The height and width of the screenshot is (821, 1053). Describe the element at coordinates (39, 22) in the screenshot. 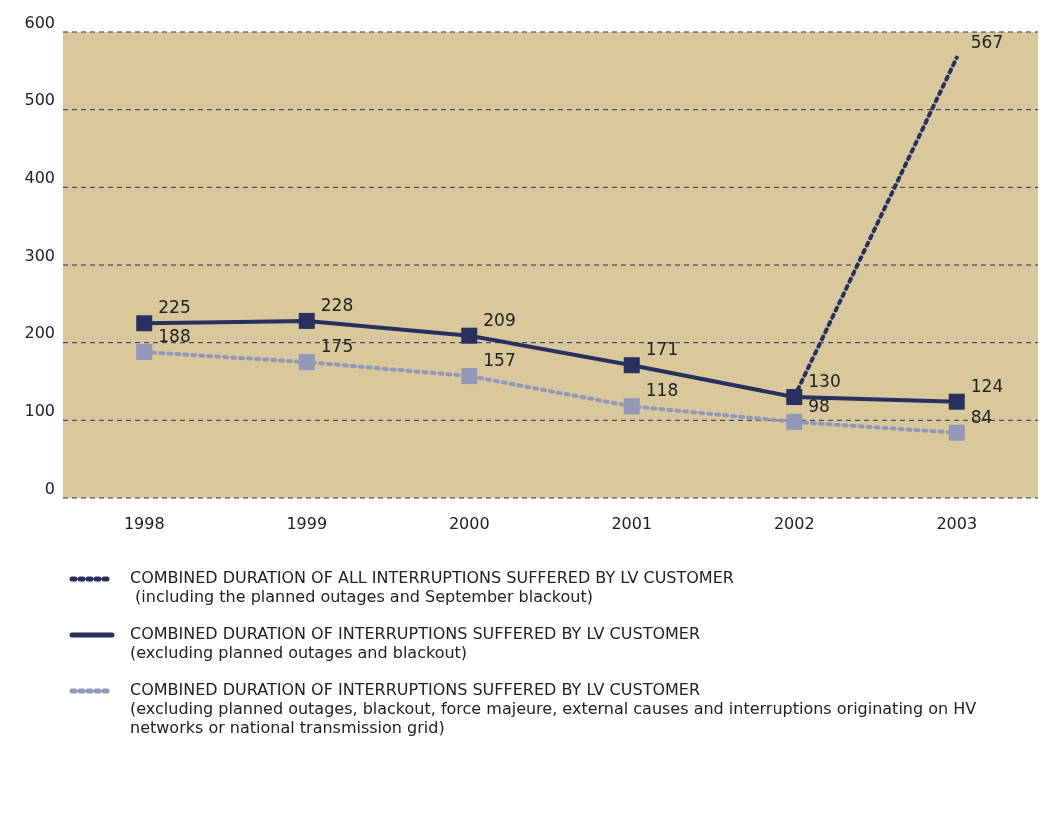

I see `y-tick-label: 600` at that location.